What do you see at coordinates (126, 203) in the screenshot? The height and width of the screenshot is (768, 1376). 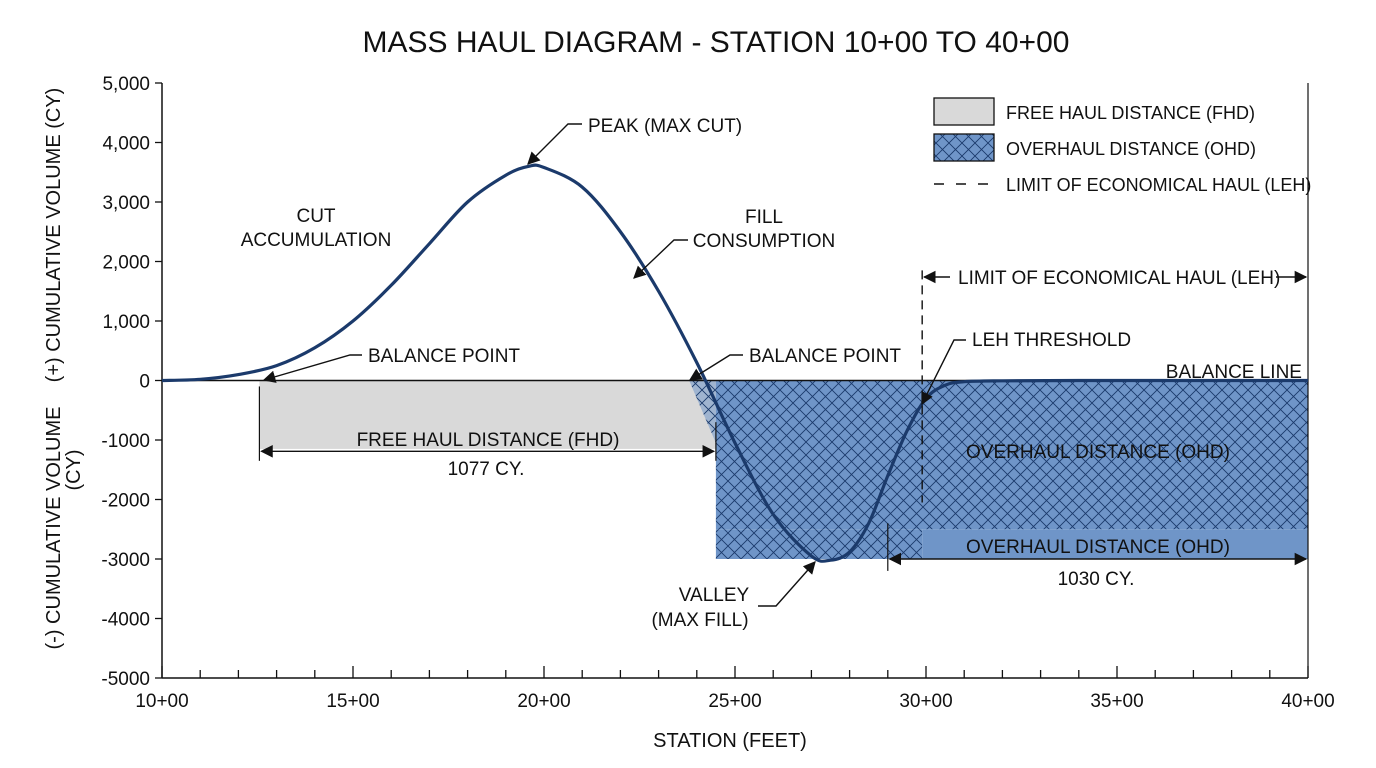 I see `y-tick-label: 3,000` at bounding box center [126, 203].